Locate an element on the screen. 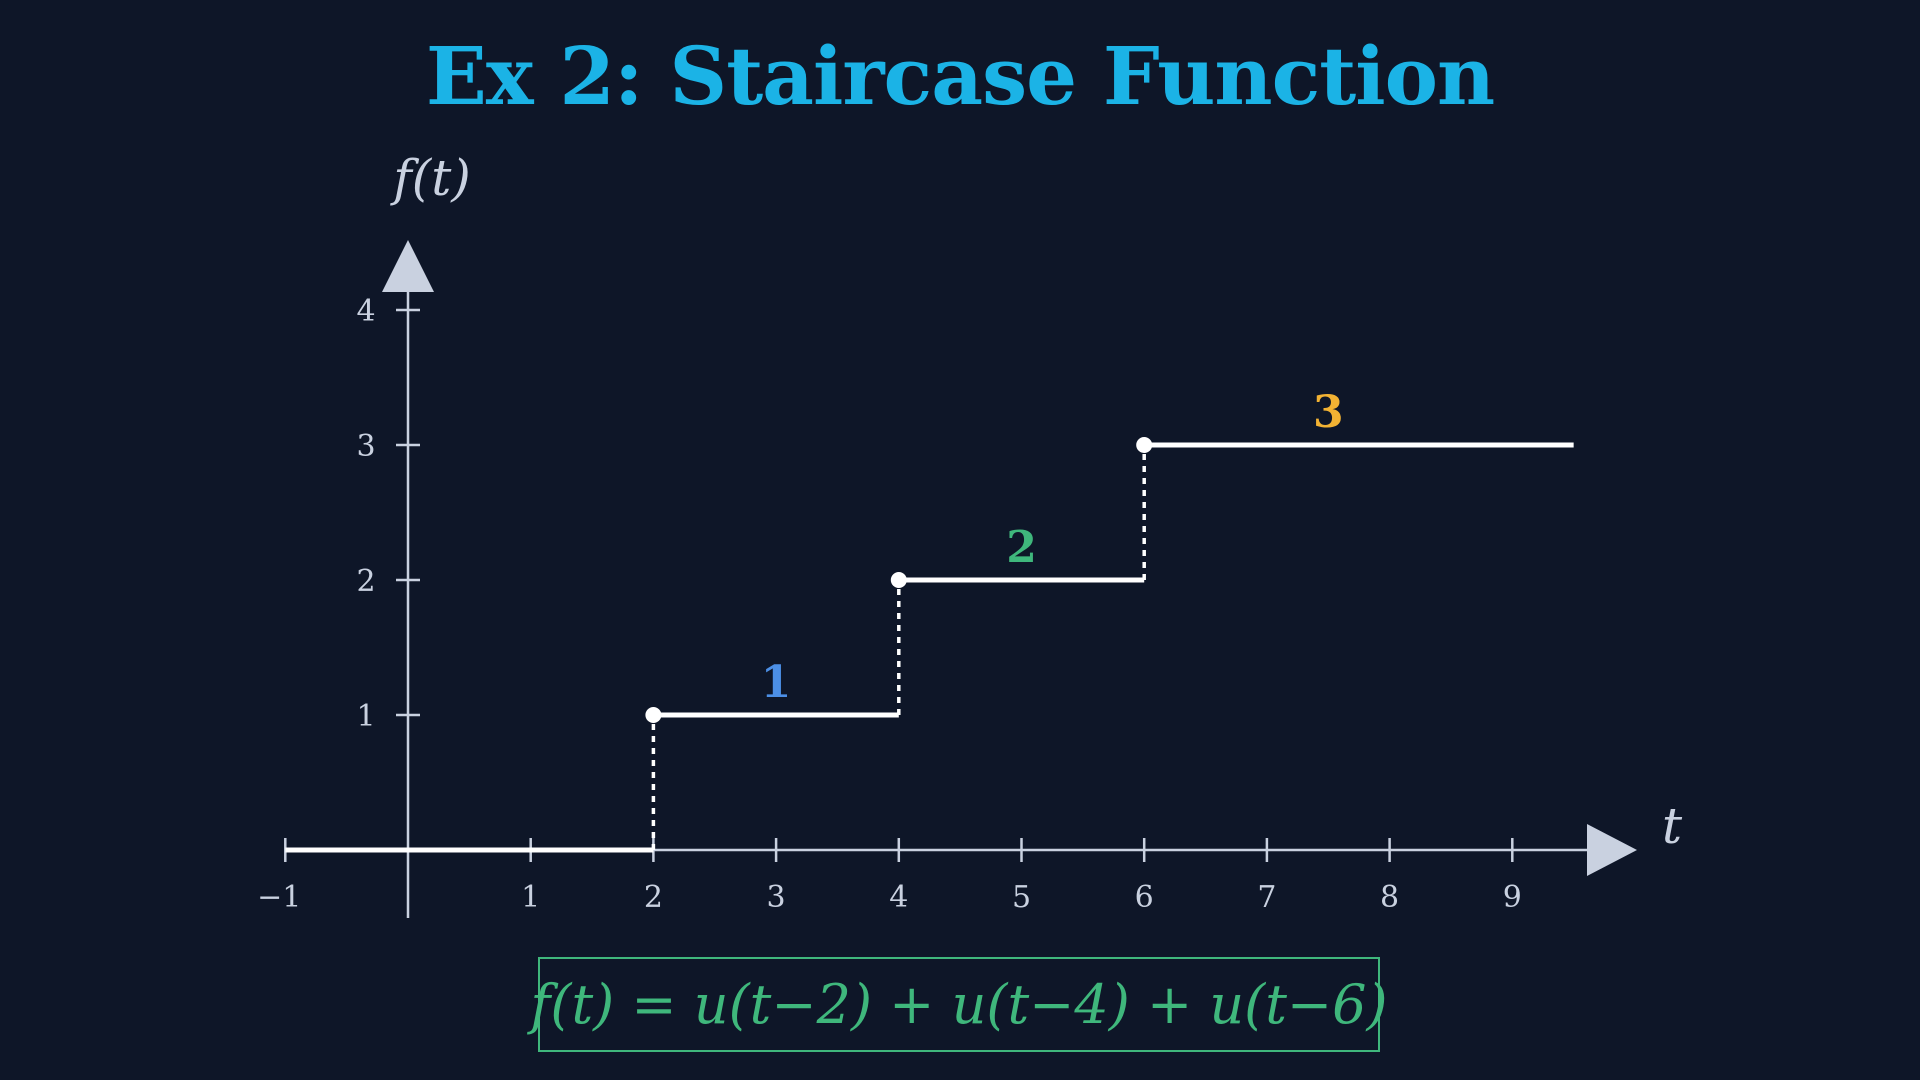  chart-title: Ex 2: Staircase Function is located at coordinates (960, 76).